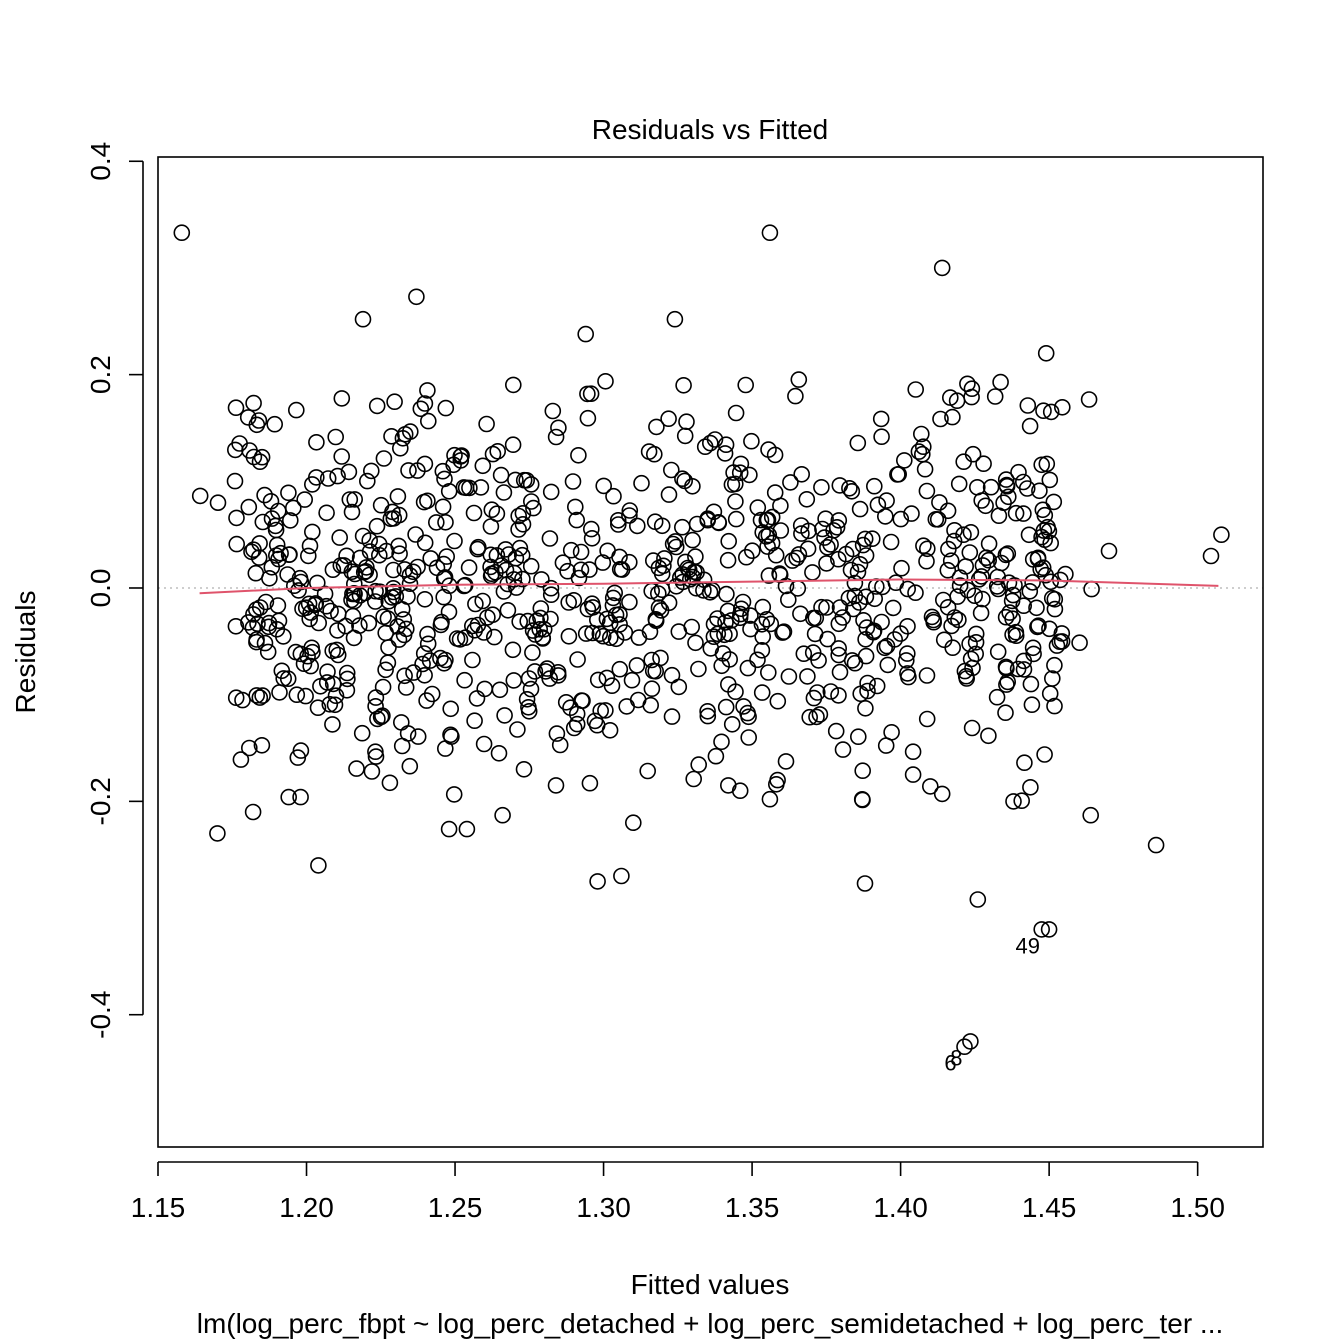 The height and width of the screenshot is (1344, 1344). I want to click on x-tick-label: 1.50, so click(1197, 1207).